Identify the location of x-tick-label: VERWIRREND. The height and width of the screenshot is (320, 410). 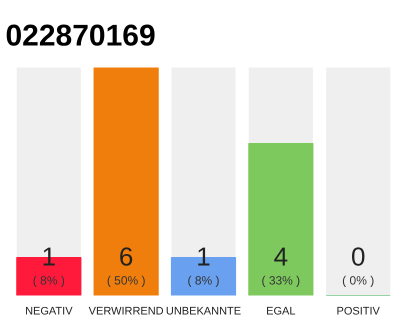
(126, 312).